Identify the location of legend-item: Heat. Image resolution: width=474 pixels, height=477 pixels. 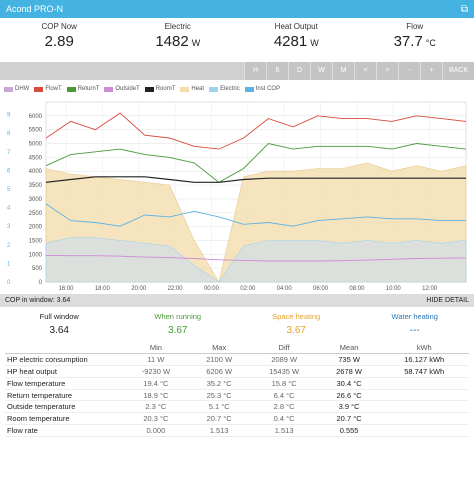
(192, 89).